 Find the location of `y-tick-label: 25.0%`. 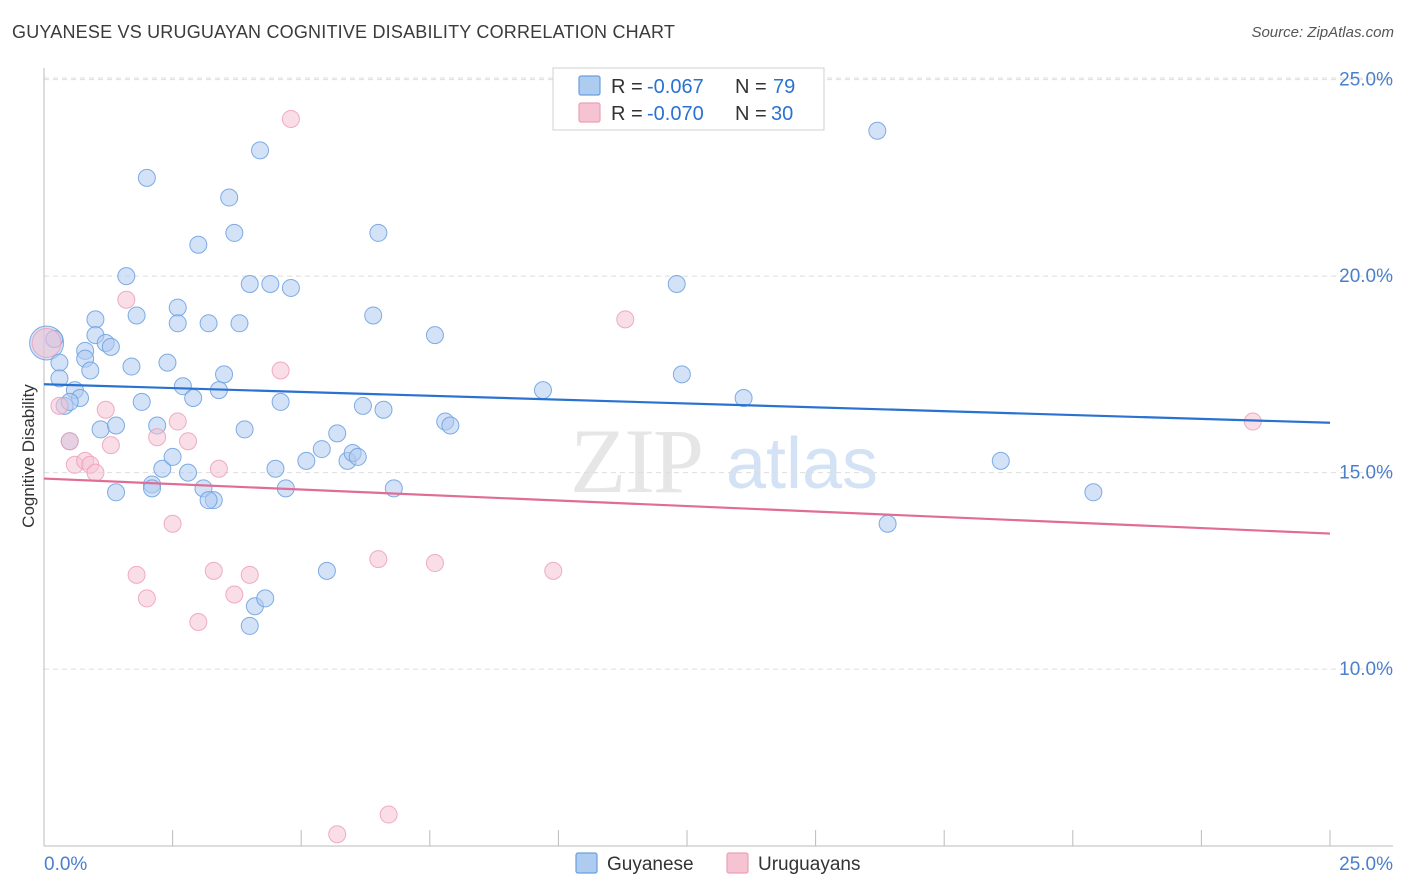

y-tick-label: 25.0% is located at coordinates (1366, 80).